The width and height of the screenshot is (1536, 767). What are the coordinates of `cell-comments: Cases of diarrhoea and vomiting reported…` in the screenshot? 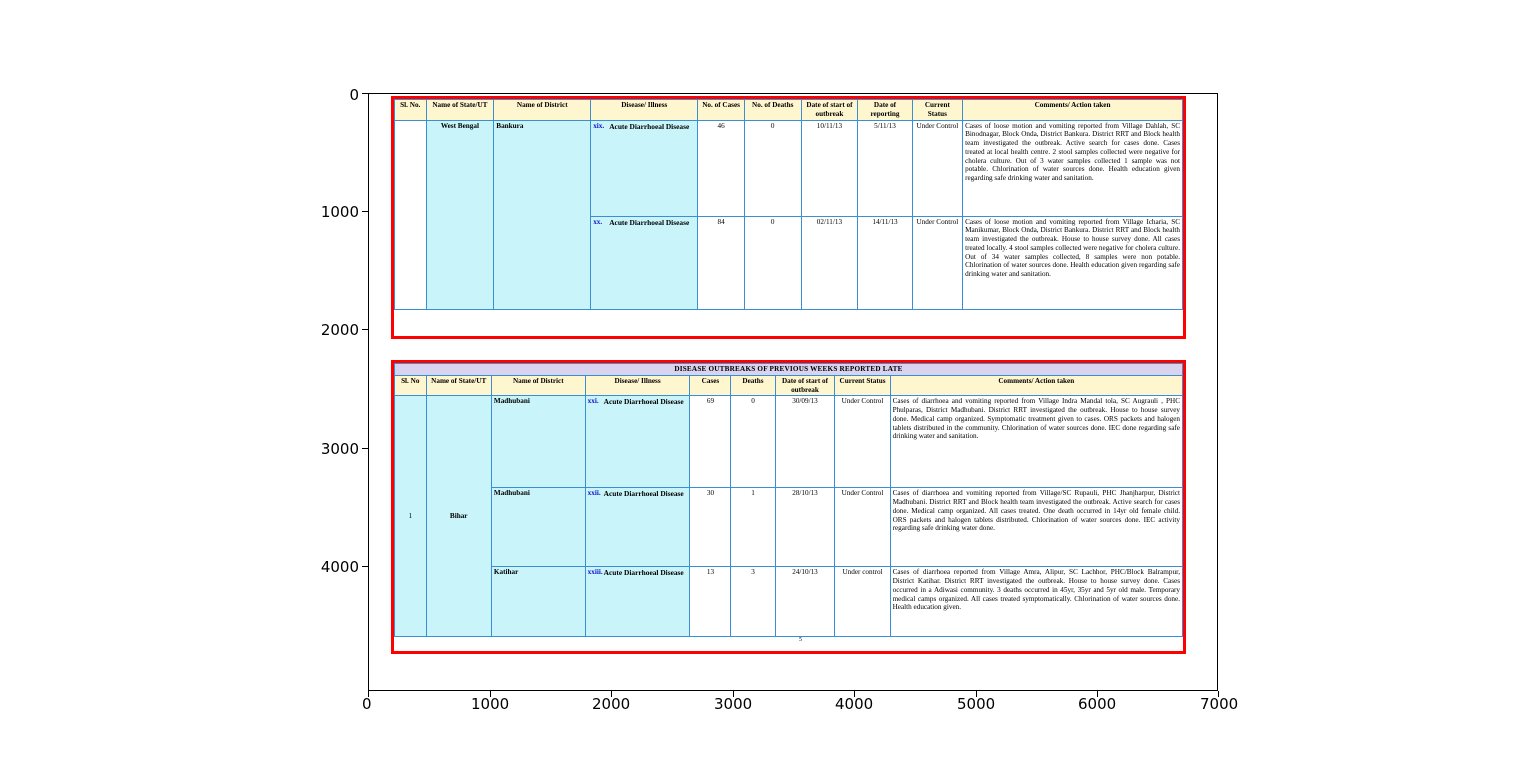 It's located at (1036, 527).